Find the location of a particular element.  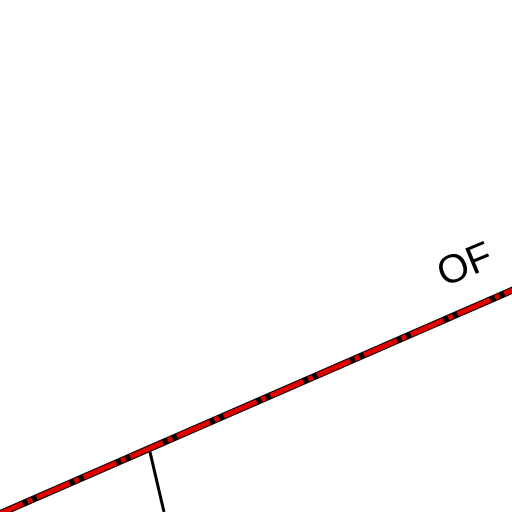

road-label: OF is located at coordinates (465, 264).